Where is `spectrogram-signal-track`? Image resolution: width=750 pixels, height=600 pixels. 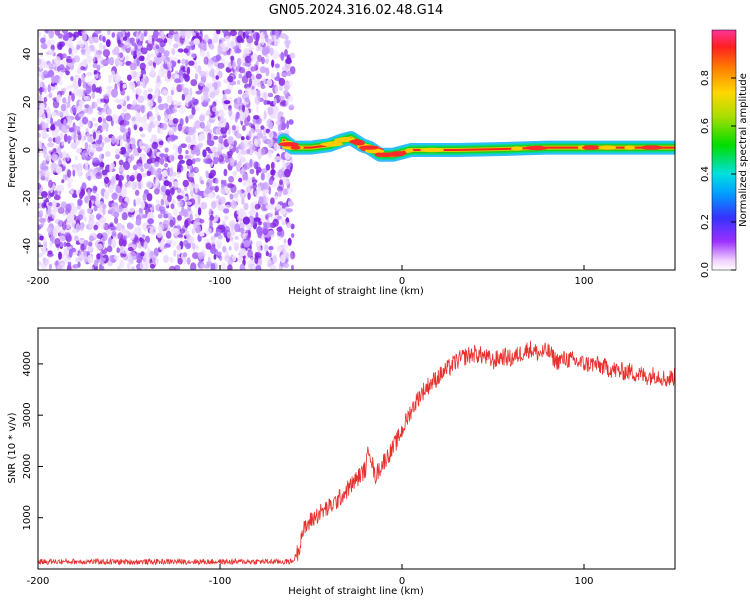 spectrogram-signal-track is located at coordinates (475, 146).